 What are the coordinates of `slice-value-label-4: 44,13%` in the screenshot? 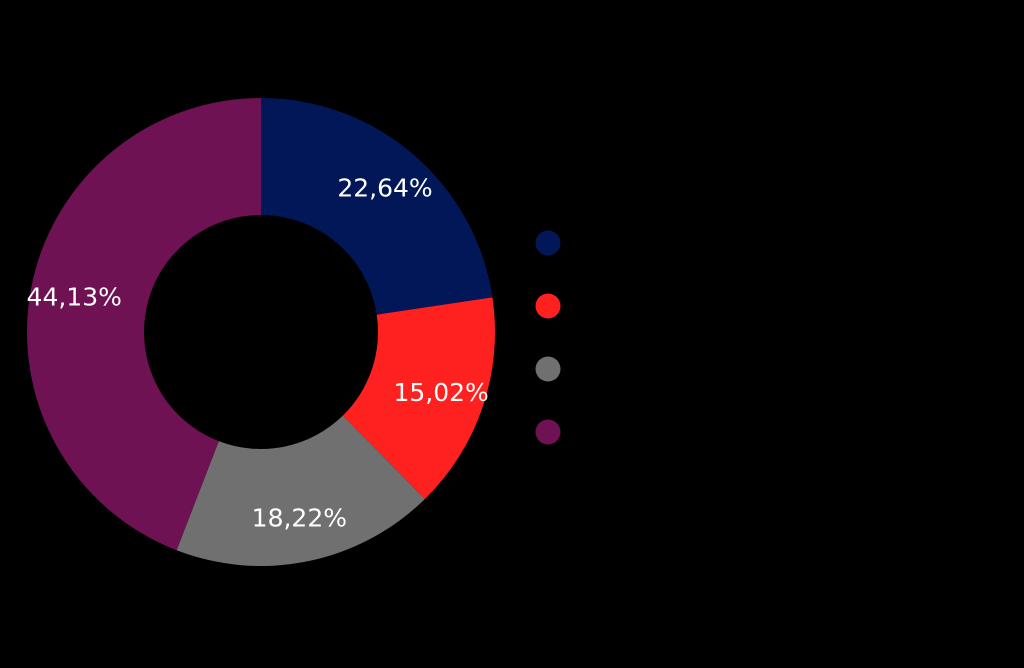 It's located at (74, 297).